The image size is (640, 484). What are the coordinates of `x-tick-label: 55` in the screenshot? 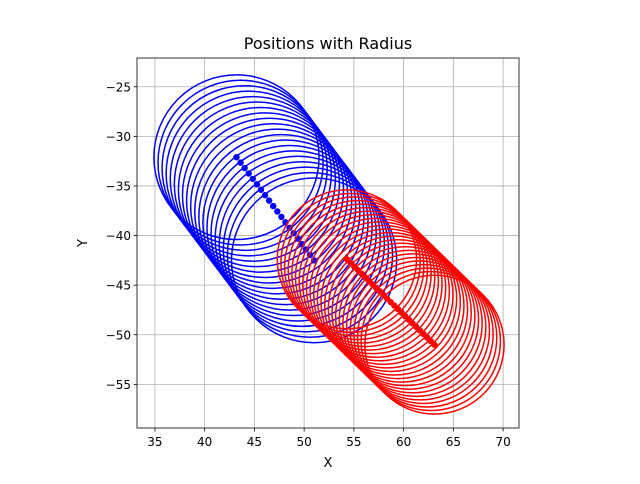 It's located at (353, 442).